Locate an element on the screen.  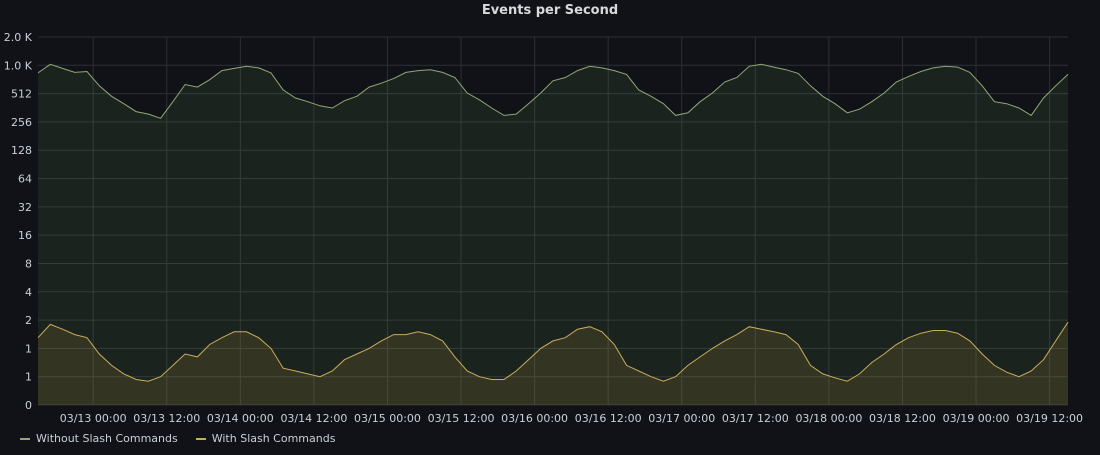
legend-label-without: Without Slash Commands is located at coordinates (107, 438).